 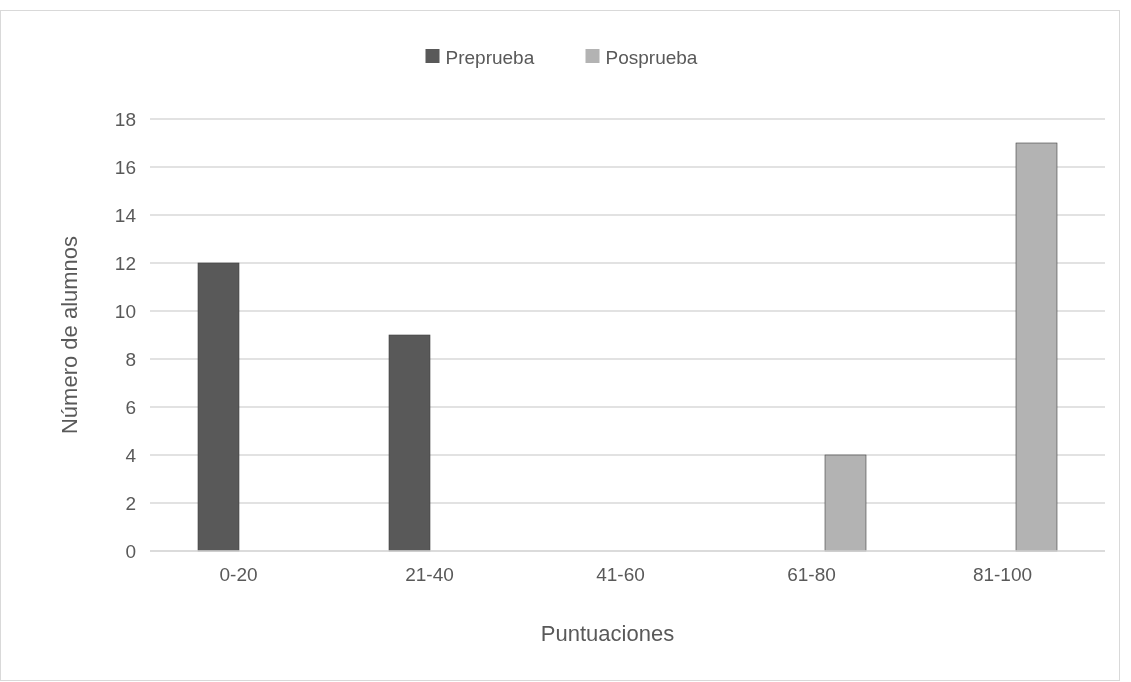 What do you see at coordinates (131, 455) in the screenshot?
I see `y-tick-label: 4` at bounding box center [131, 455].